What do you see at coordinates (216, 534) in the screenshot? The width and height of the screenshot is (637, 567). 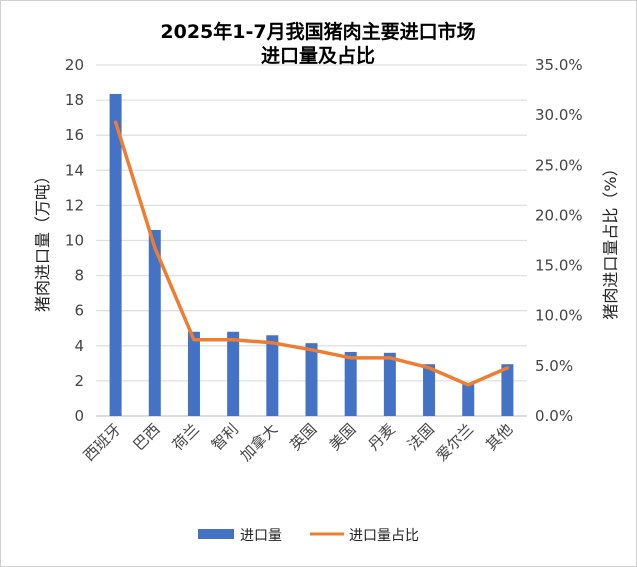 I see `legend-bar-swatch` at bounding box center [216, 534].